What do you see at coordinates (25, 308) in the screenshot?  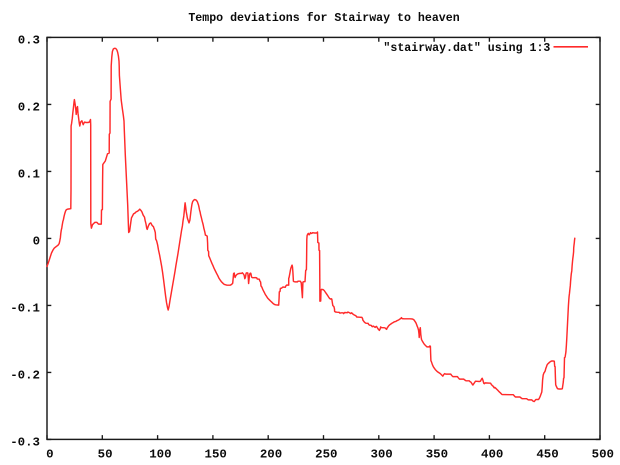 I see `svg-text: -0.1` at bounding box center [25, 308].